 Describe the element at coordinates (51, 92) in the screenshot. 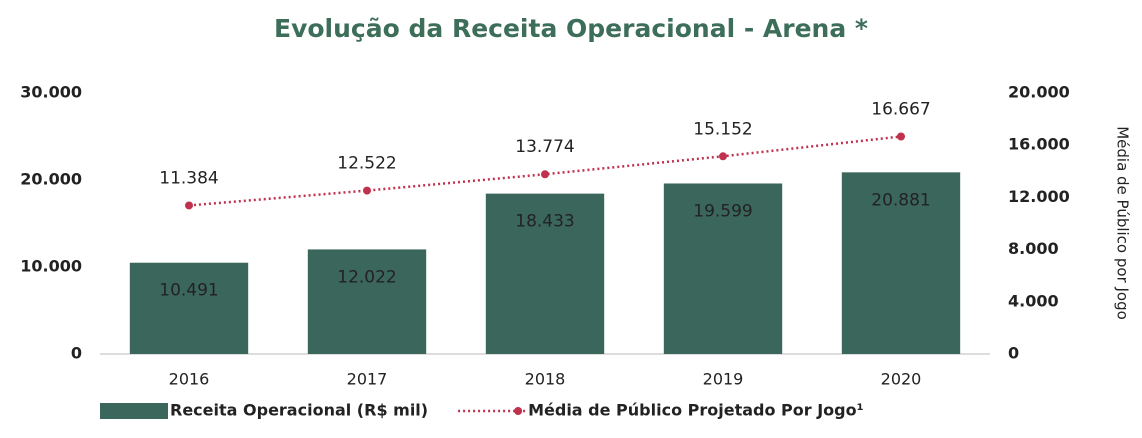

I see `y-tick-label: 30.000` at that location.